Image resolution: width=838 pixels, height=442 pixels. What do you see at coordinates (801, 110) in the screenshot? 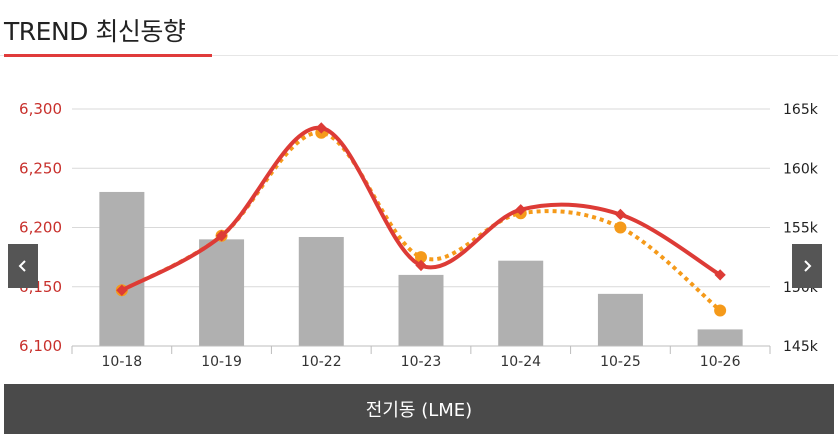
I see `right-axis-tick: 165k` at bounding box center [801, 110].